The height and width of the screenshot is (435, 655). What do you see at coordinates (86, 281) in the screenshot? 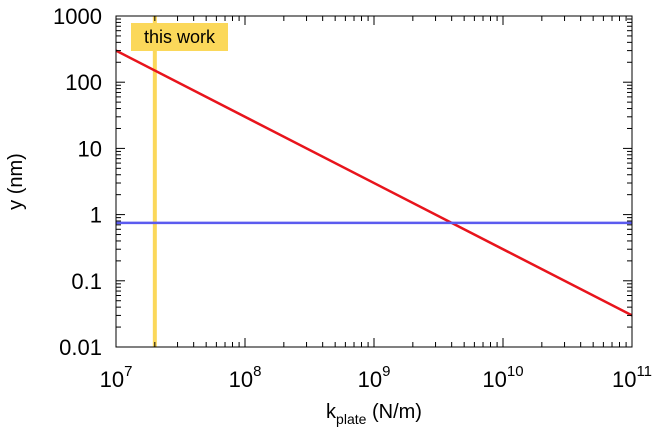
I see `y-tick-label: 0.1` at bounding box center [86, 281].